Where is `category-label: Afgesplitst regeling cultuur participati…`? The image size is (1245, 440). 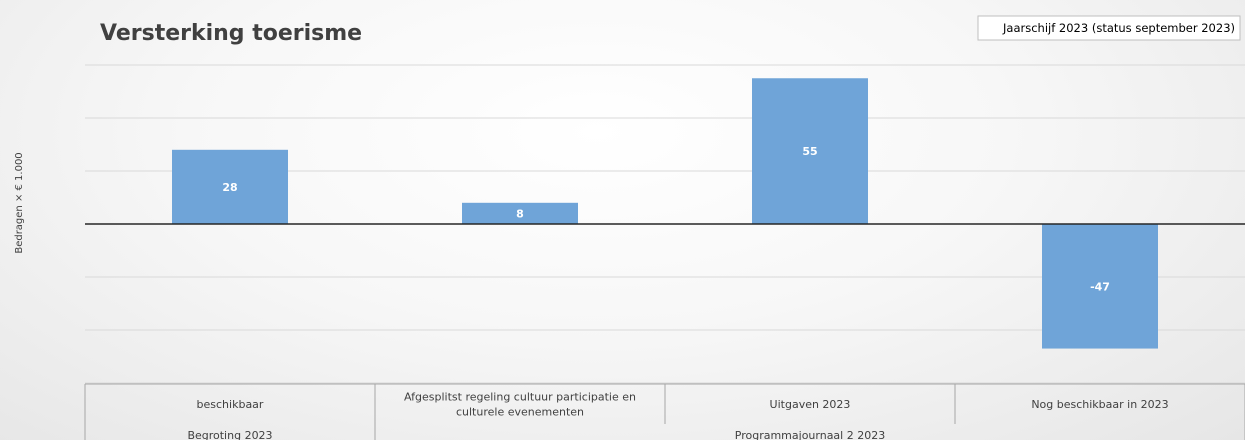
category-label: Afgesplitst regeling cultuur participati… is located at coordinates (520, 405).